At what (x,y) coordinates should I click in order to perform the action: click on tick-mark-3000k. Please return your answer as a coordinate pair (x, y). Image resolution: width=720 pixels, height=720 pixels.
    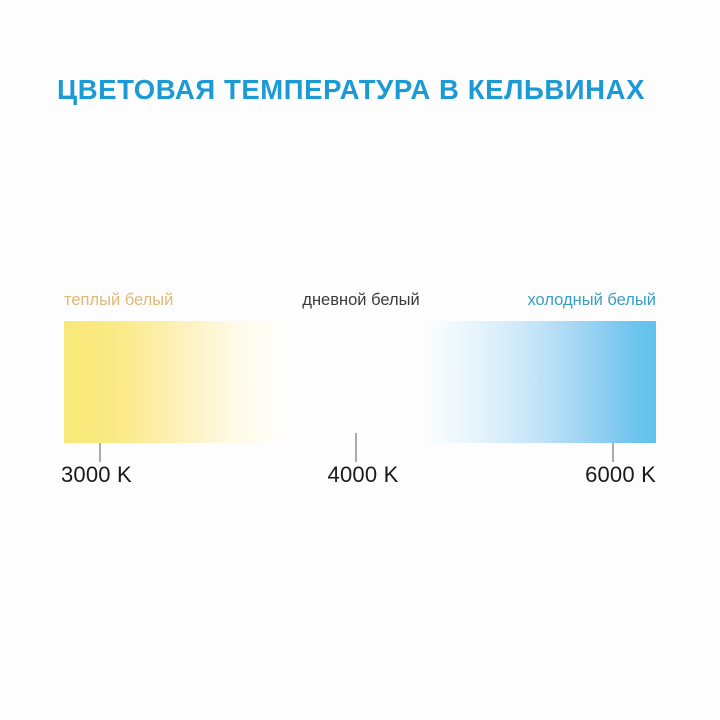
    Looking at the image, I should click on (100, 452).